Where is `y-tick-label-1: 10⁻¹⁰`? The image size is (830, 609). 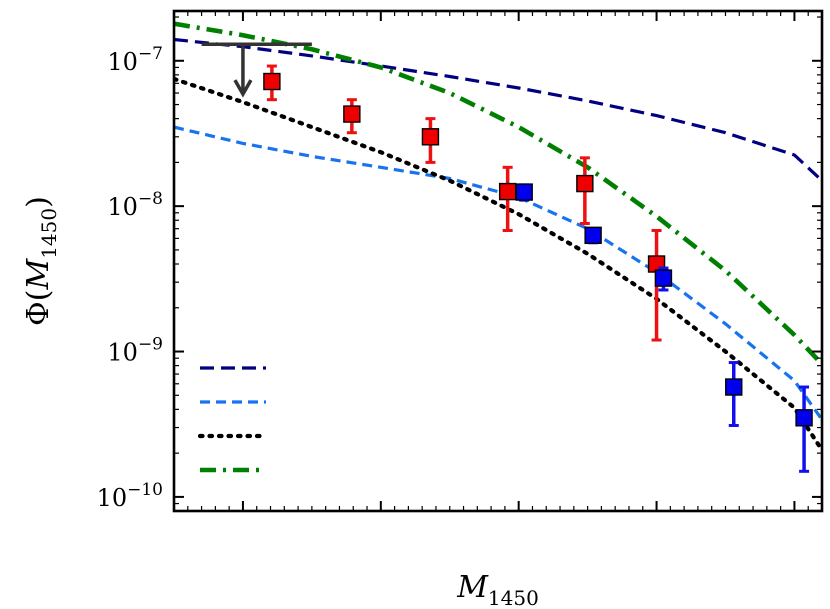 y-tick-label-1: 10⁻¹⁰ is located at coordinates (130, 496).